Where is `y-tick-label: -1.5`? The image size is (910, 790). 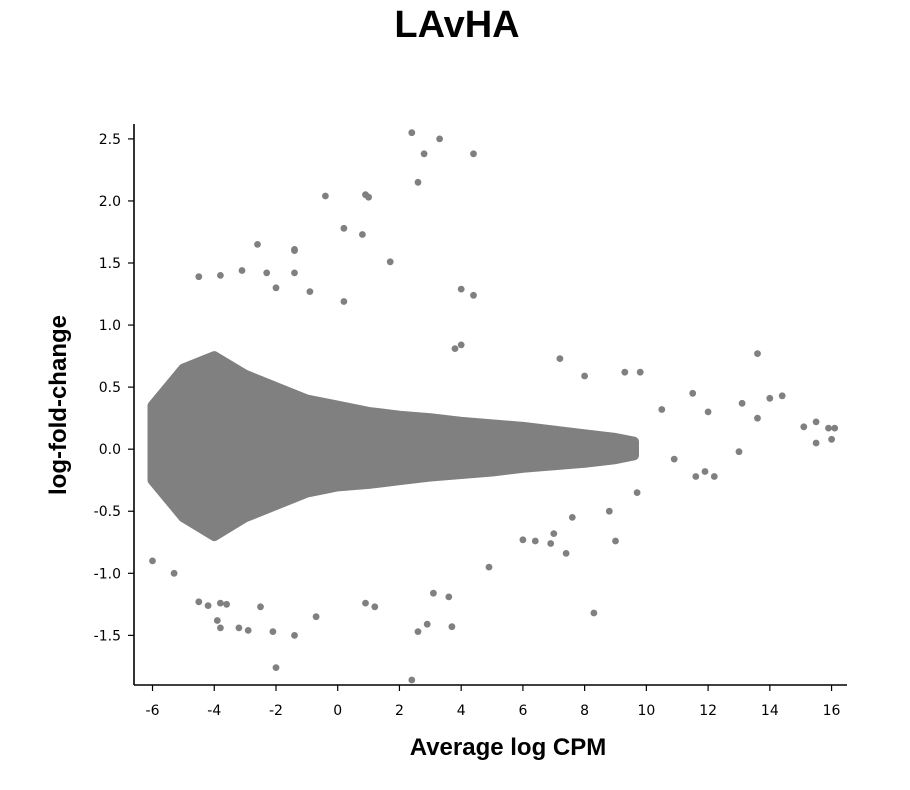
y-tick-label: -1.5 is located at coordinates (107, 636).